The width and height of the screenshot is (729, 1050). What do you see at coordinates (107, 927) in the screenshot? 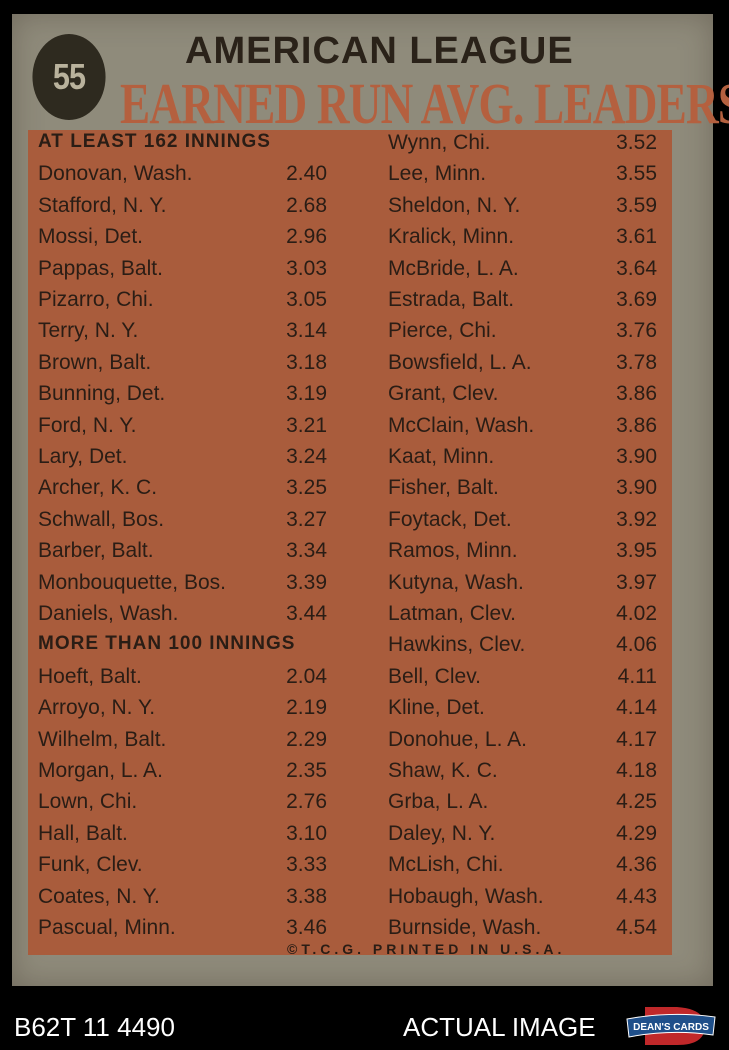
I see `pitcher-name: Pascual, Minn.` at bounding box center [107, 927].